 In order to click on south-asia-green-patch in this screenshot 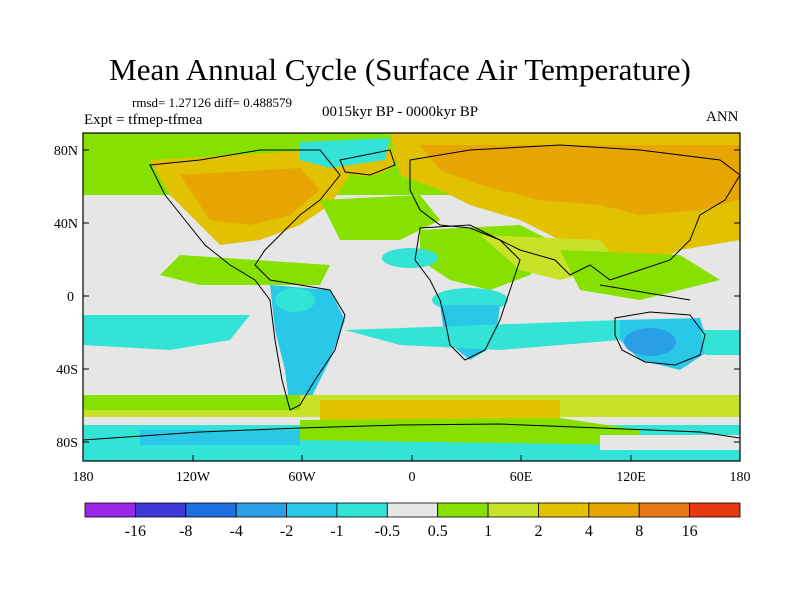, I will do `click(640, 275)`.